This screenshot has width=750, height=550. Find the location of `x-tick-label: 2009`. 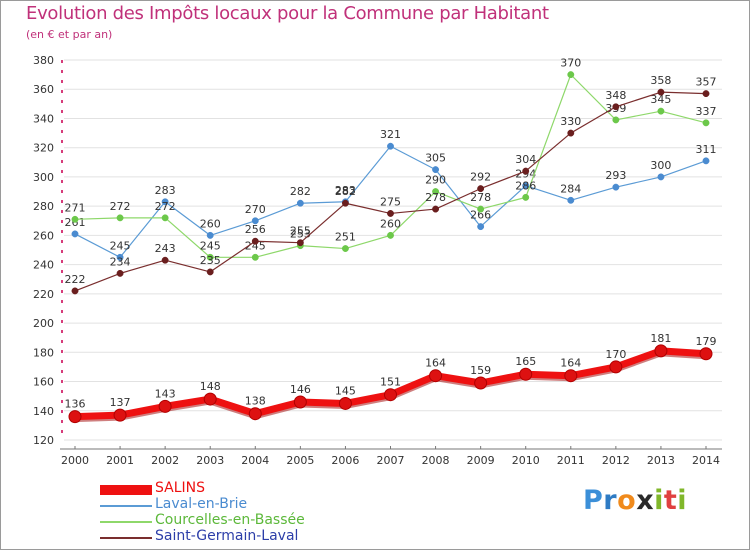

x-tick-label: 2009 is located at coordinates (481, 460).